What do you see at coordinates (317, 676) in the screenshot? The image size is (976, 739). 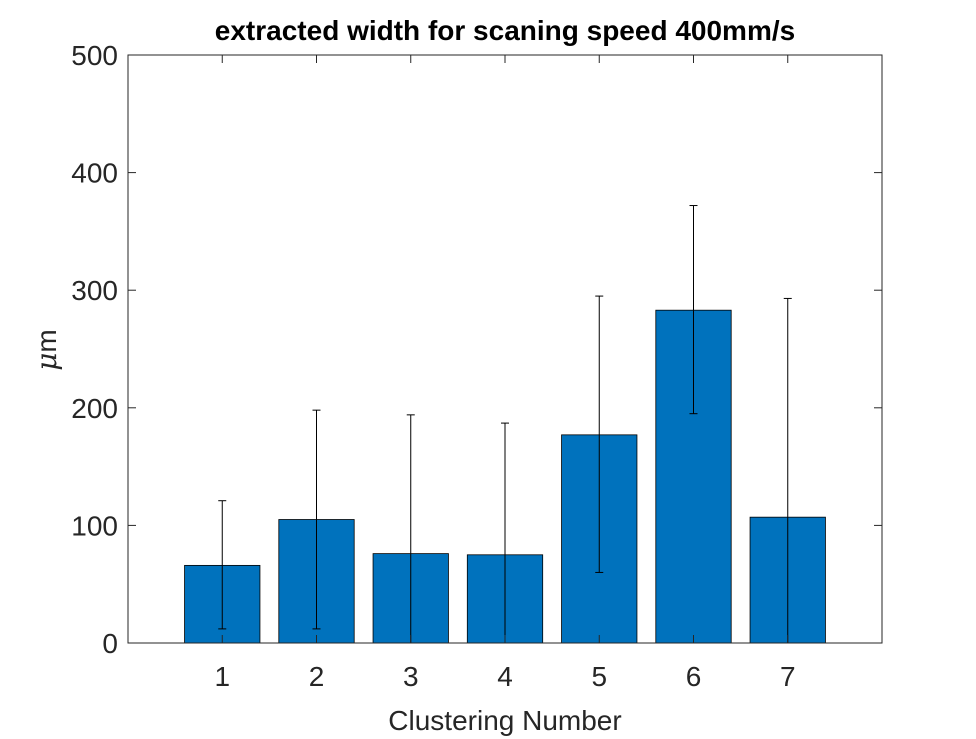 I see `x-tick-label-2: 2` at bounding box center [317, 676].